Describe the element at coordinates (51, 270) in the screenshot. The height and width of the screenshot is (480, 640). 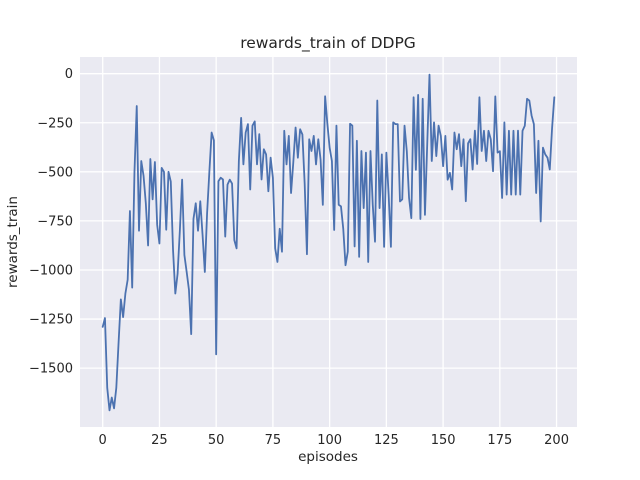
I see `y-tick-label: −1000` at that location.